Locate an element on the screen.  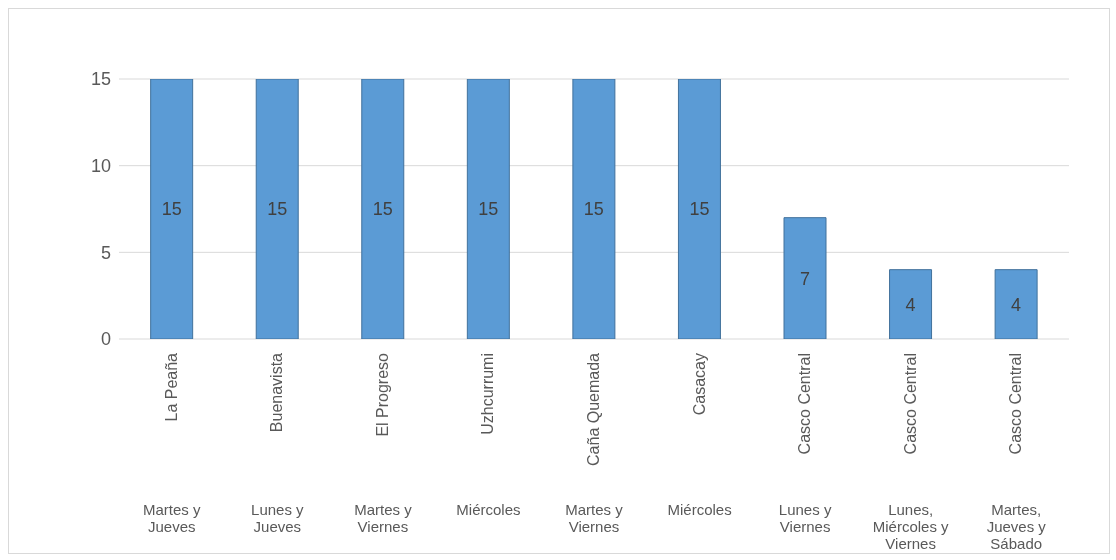
category-label: Casco Central Lunes, Miércoles y Viernes is located at coordinates (910, 452).